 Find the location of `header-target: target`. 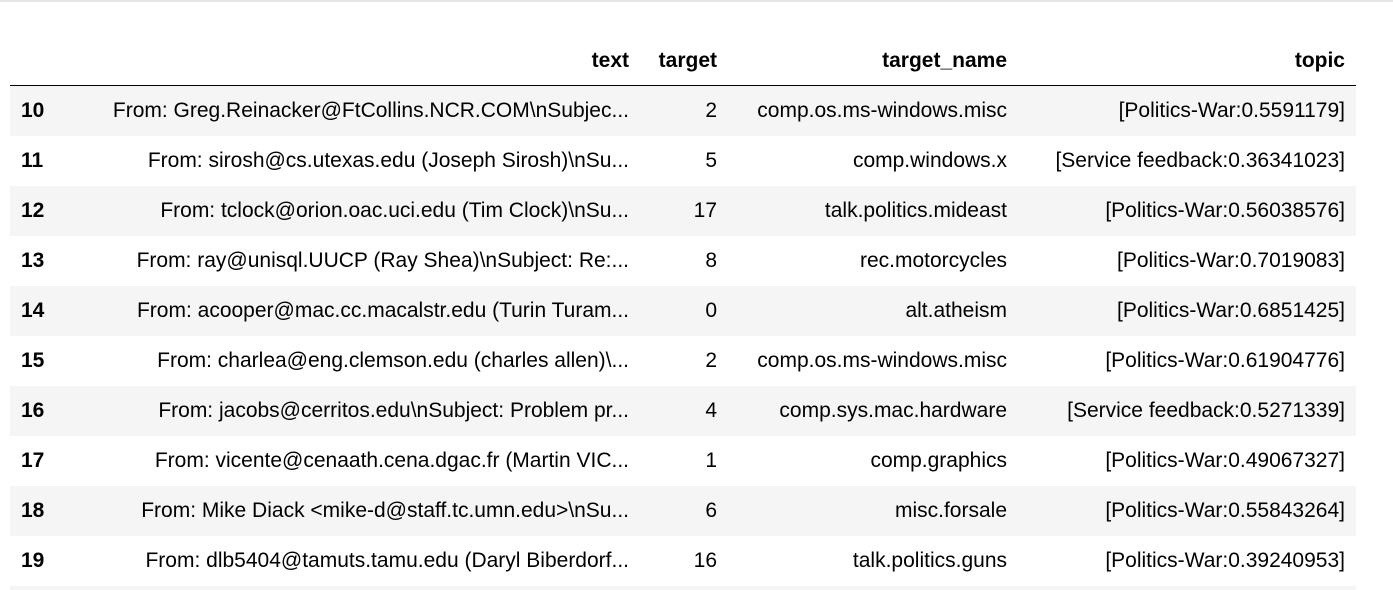

header-target: target is located at coordinates (684, 61).